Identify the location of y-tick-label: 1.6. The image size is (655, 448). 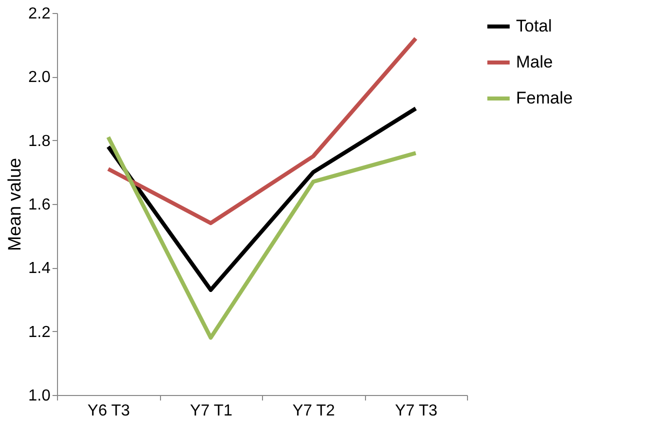
(39, 205).